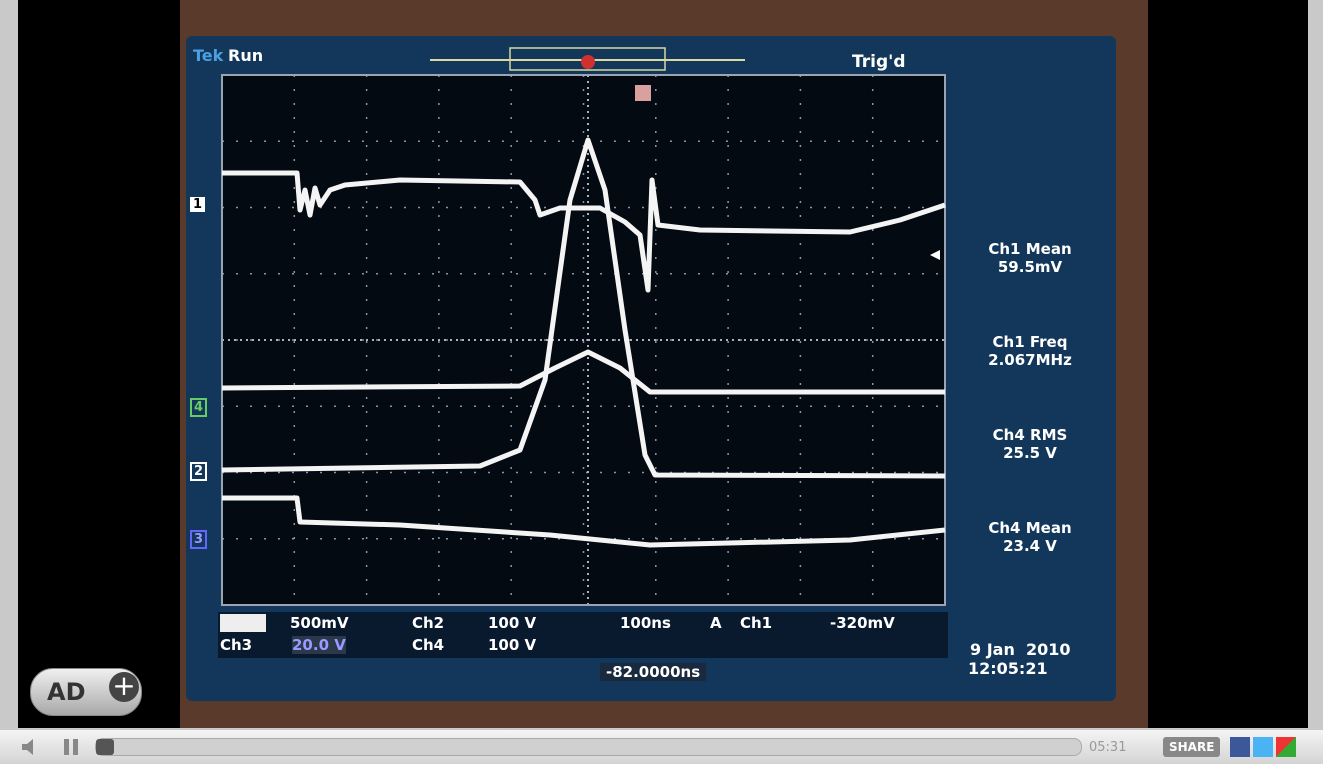 The image size is (1323, 764). What do you see at coordinates (879, 62) in the screenshot?
I see `trigger-status: Trig'd` at bounding box center [879, 62].